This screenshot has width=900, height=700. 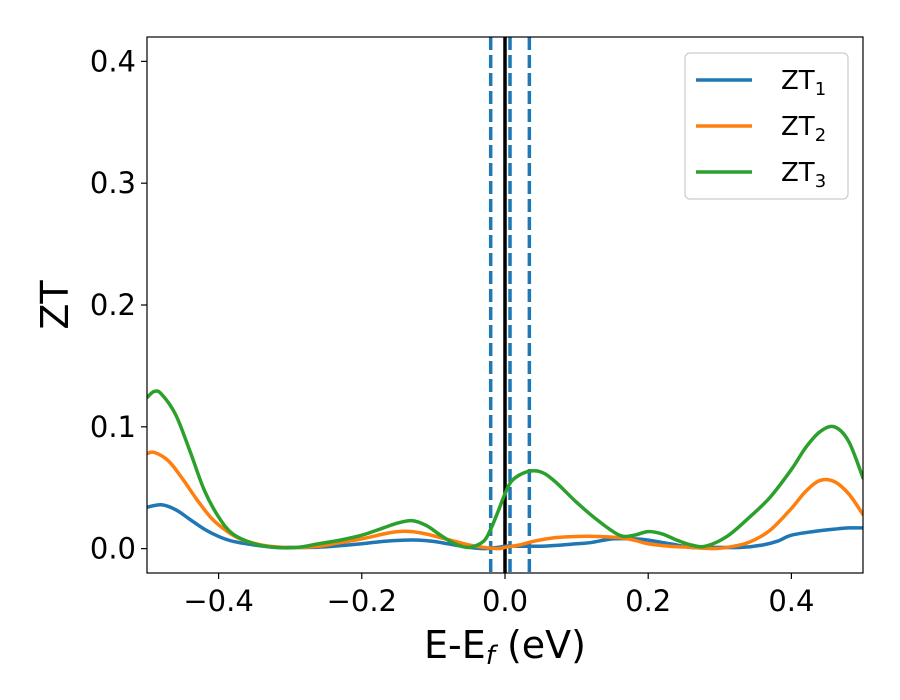 What do you see at coordinates (803, 129) in the screenshot?
I see `legend-label-zt2: ZT2` at bounding box center [803, 129].